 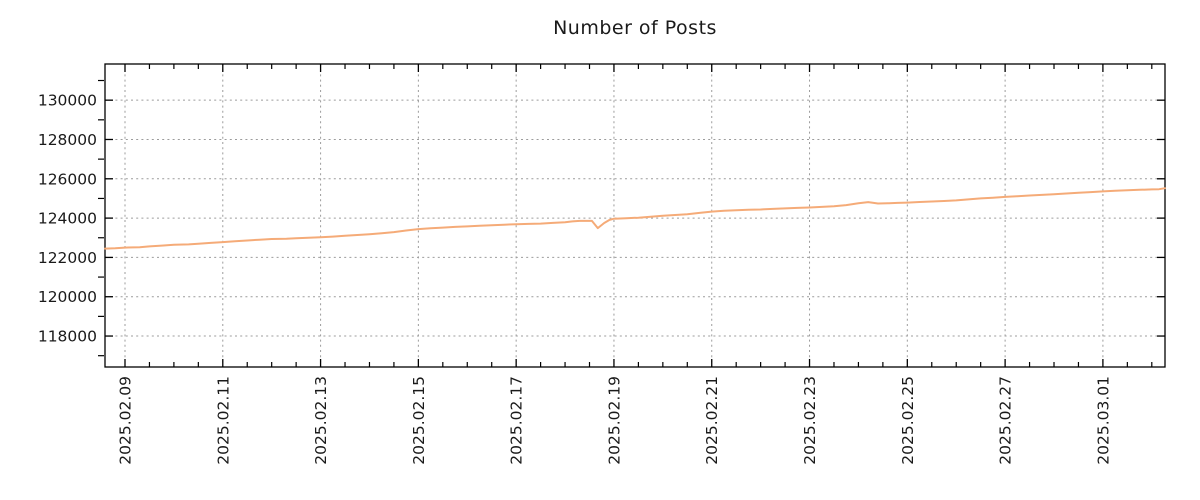 What do you see at coordinates (419, 420) in the screenshot?
I see `x-axis-tick-label: 2025.02.15` at bounding box center [419, 420].